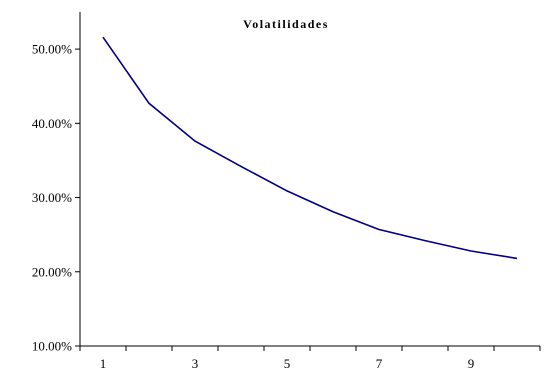 The height and width of the screenshot is (374, 547). What do you see at coordinates (103, 363) in the screenshot?
I see `x-tick-label: 1` at bounding box center [103, 363].